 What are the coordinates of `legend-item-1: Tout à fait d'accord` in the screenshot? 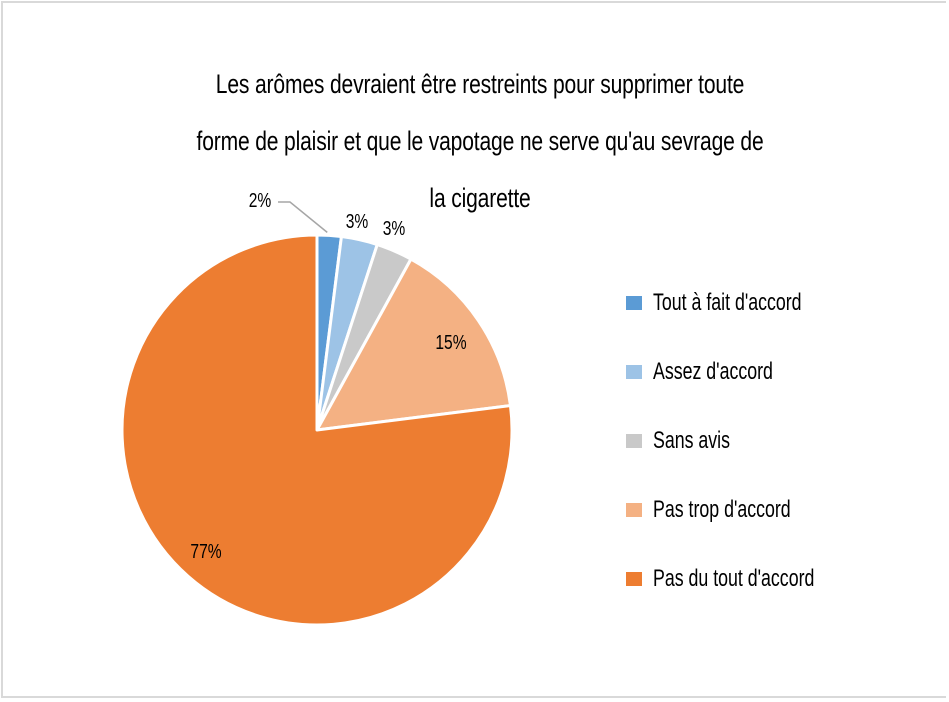 It's located at (740, 303).